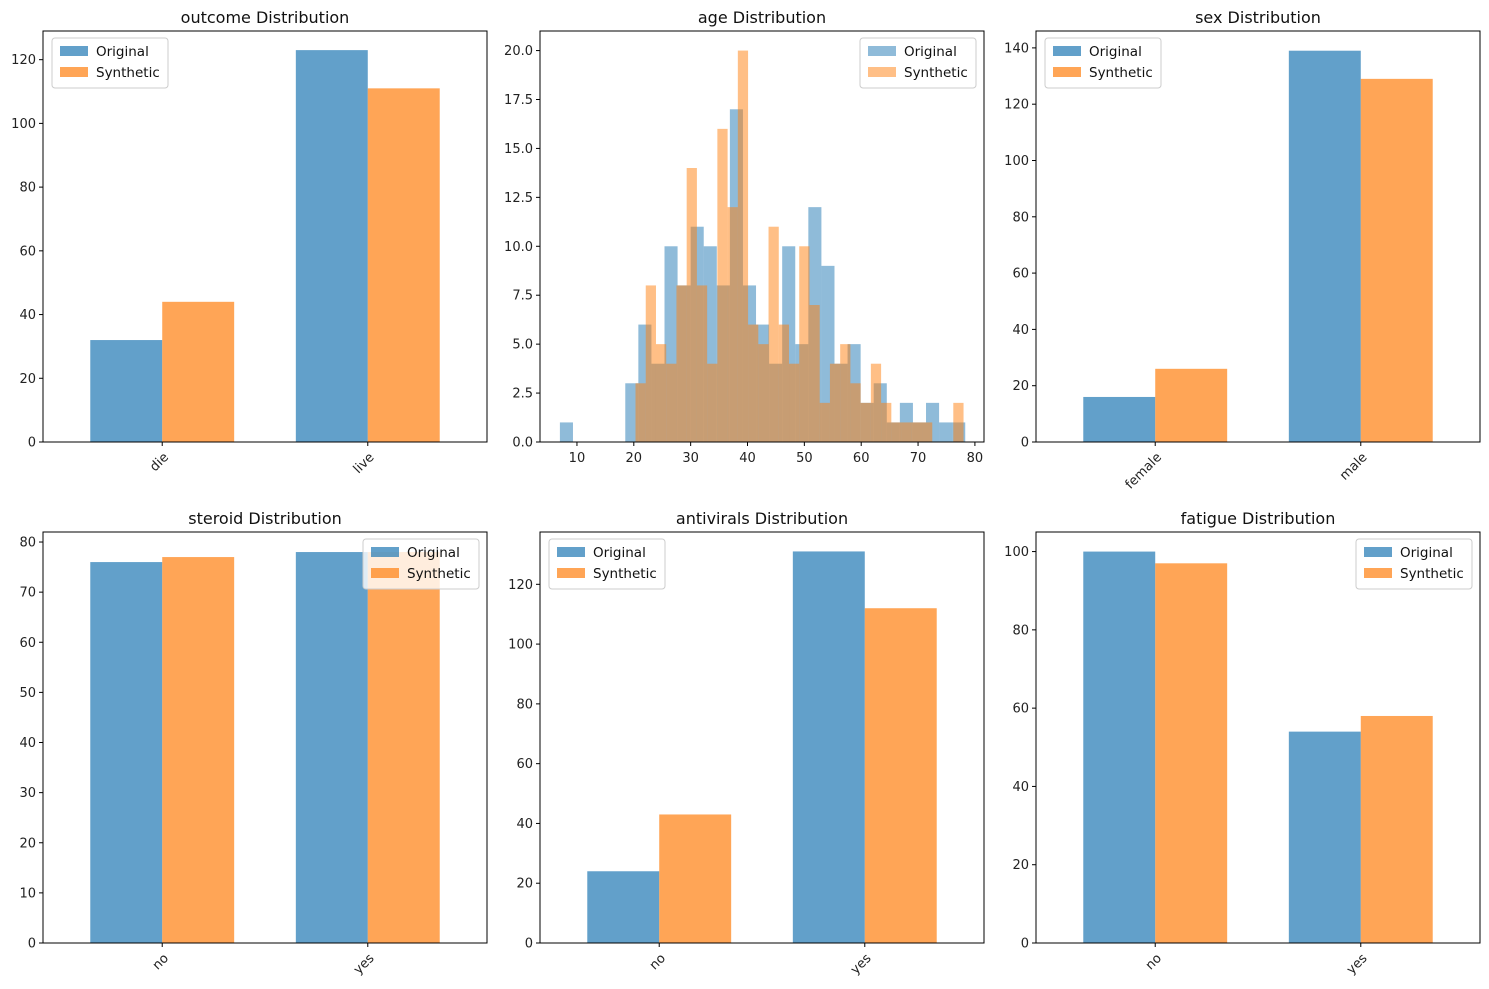 This screenshot has height=989, width=1489. What do you see at coordinates (747, 458) in the screenshot?
I see `x-tick-label: 40` at bounding box center [747, 458].